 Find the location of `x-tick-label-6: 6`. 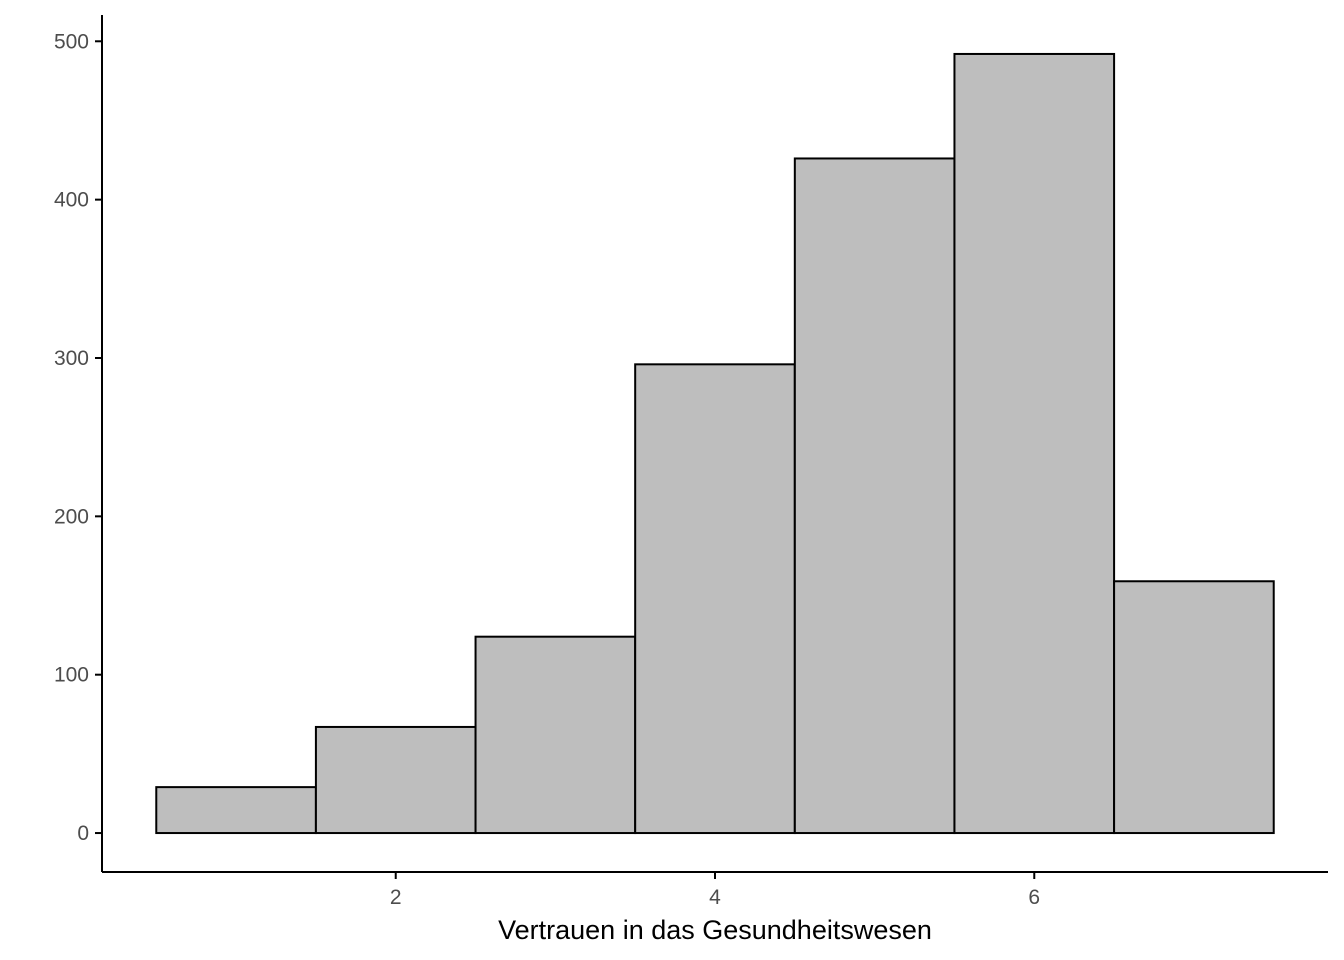

x-tick-label-6: 6 is located at coordinates (1034, 897).